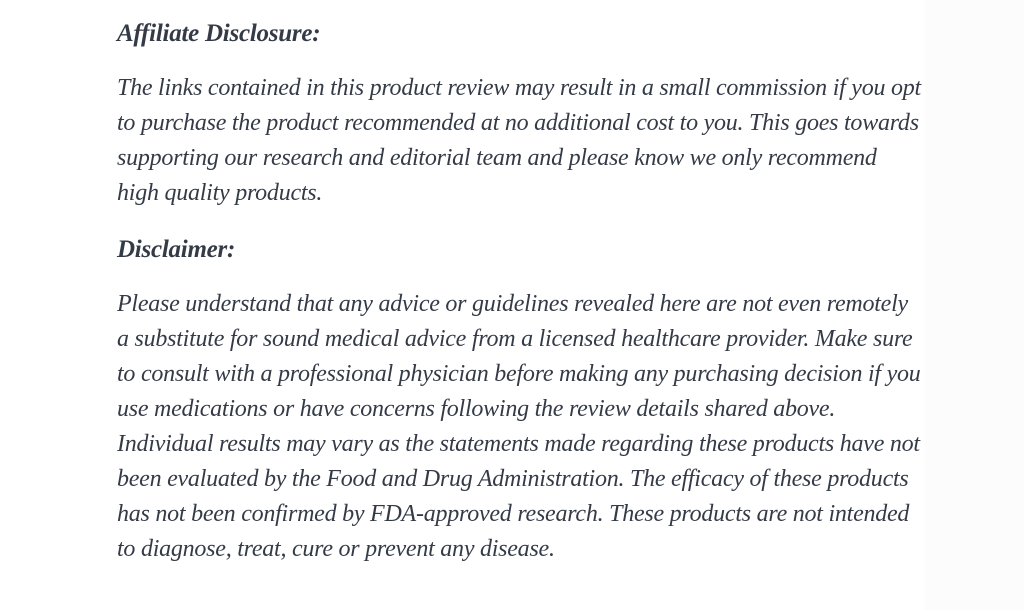  I want to click on disclaimer-heading: Disclaimer:, so click(176, 249).